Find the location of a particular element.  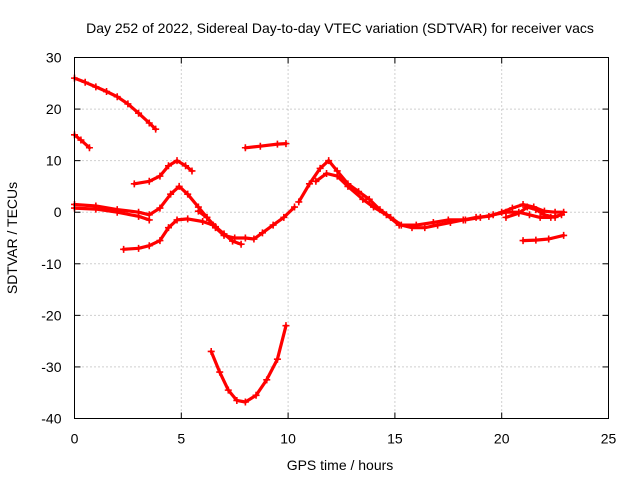

y-tick-label: -20 is located at coordinates (51, 315).